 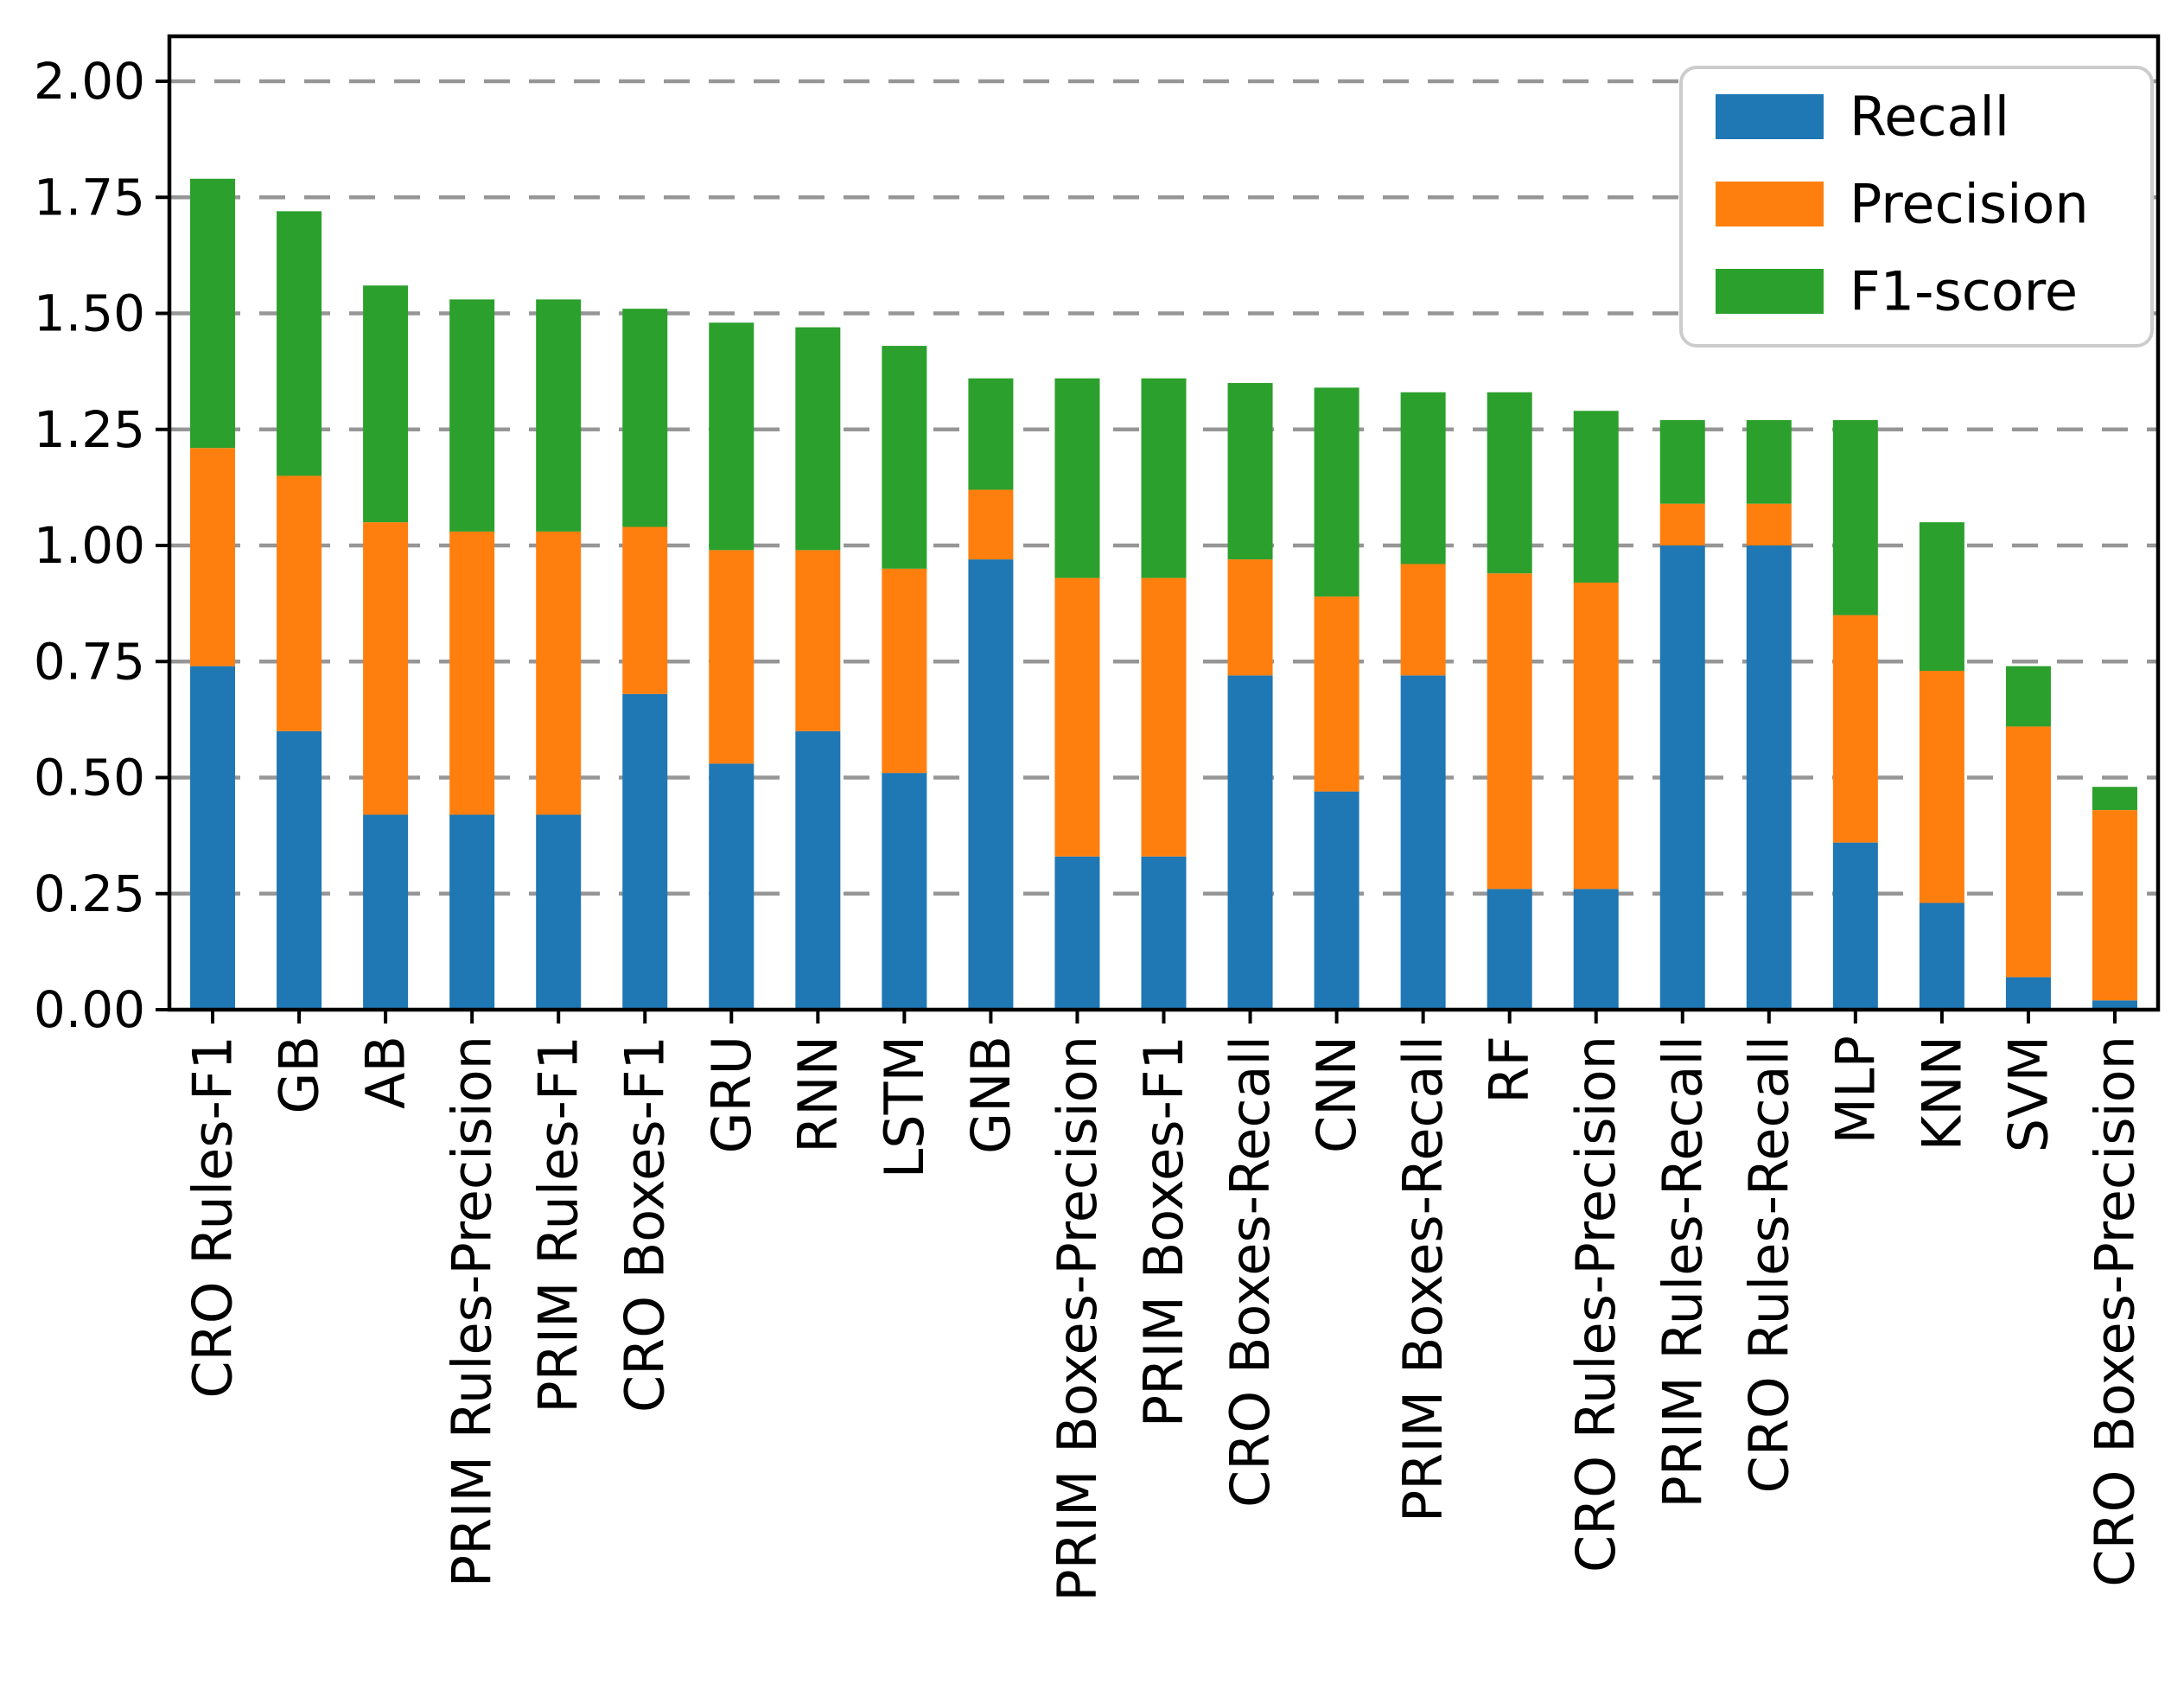 I want to click on x-tick-label: CRO Boxes-Recall, so click(x=1251, y=1272).